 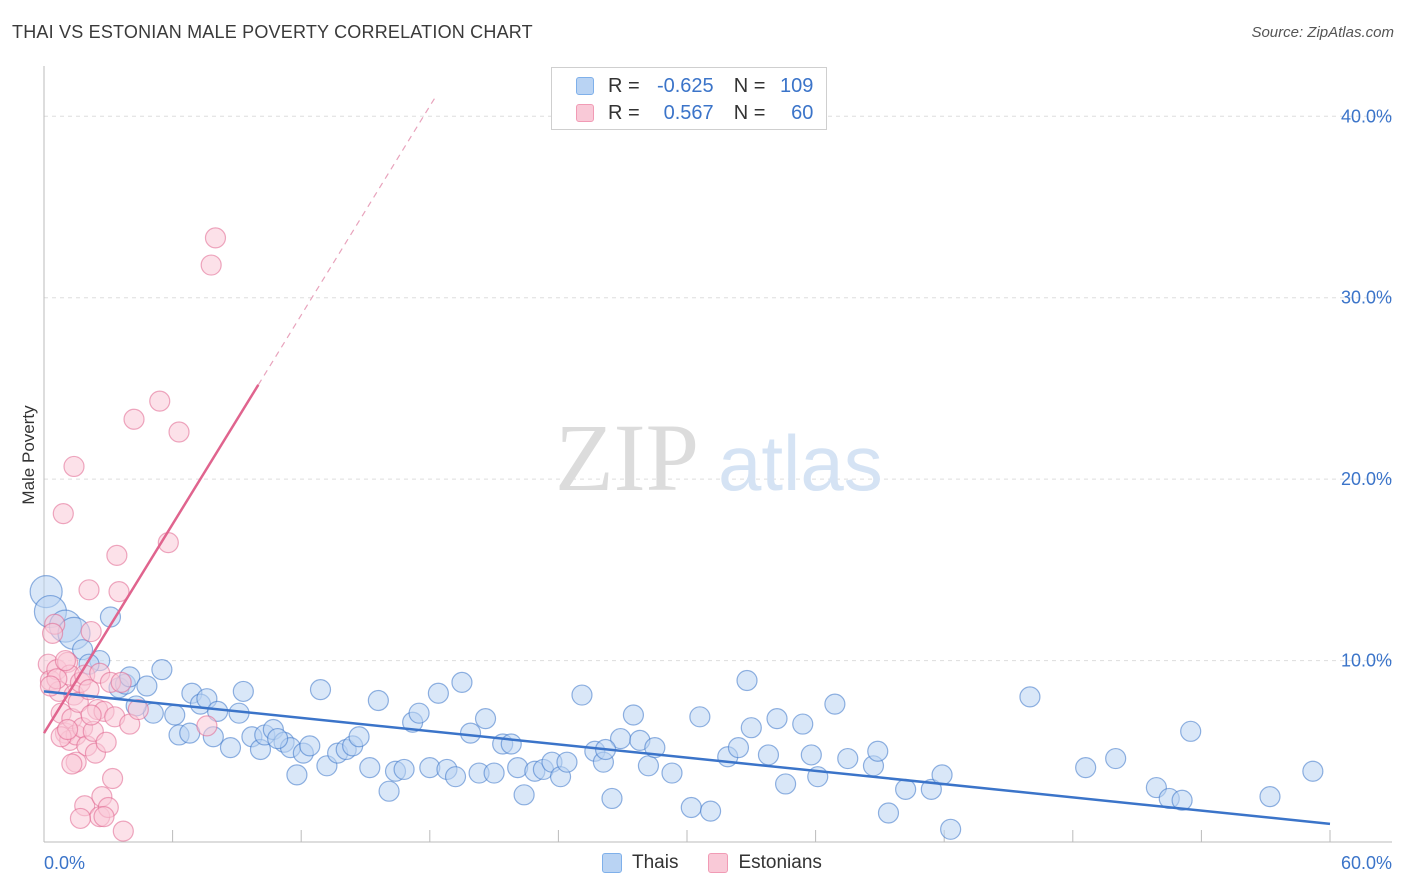 What do you see at coordinates (685, 85) in the screenshot?
I see `legend-r-value: -0.625` at bounding box center [685, 85].